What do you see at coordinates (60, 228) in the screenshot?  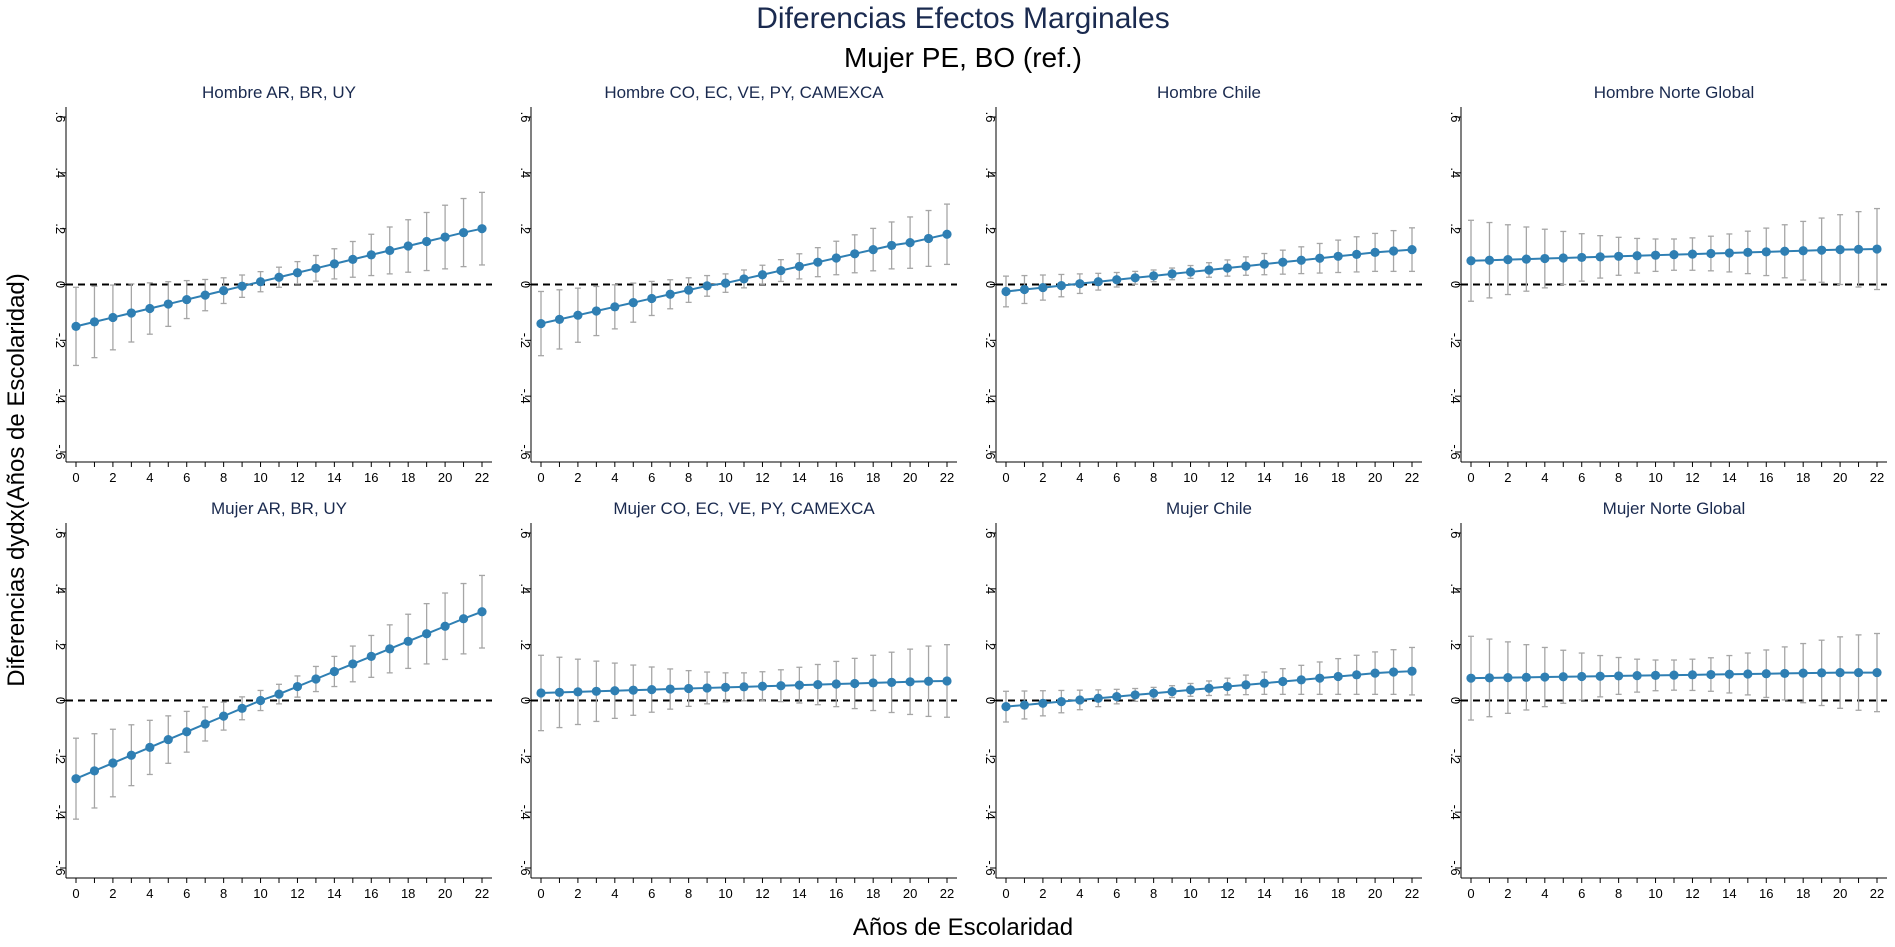 I see `y-tick-label: .2` at bounding box center [60, 228].